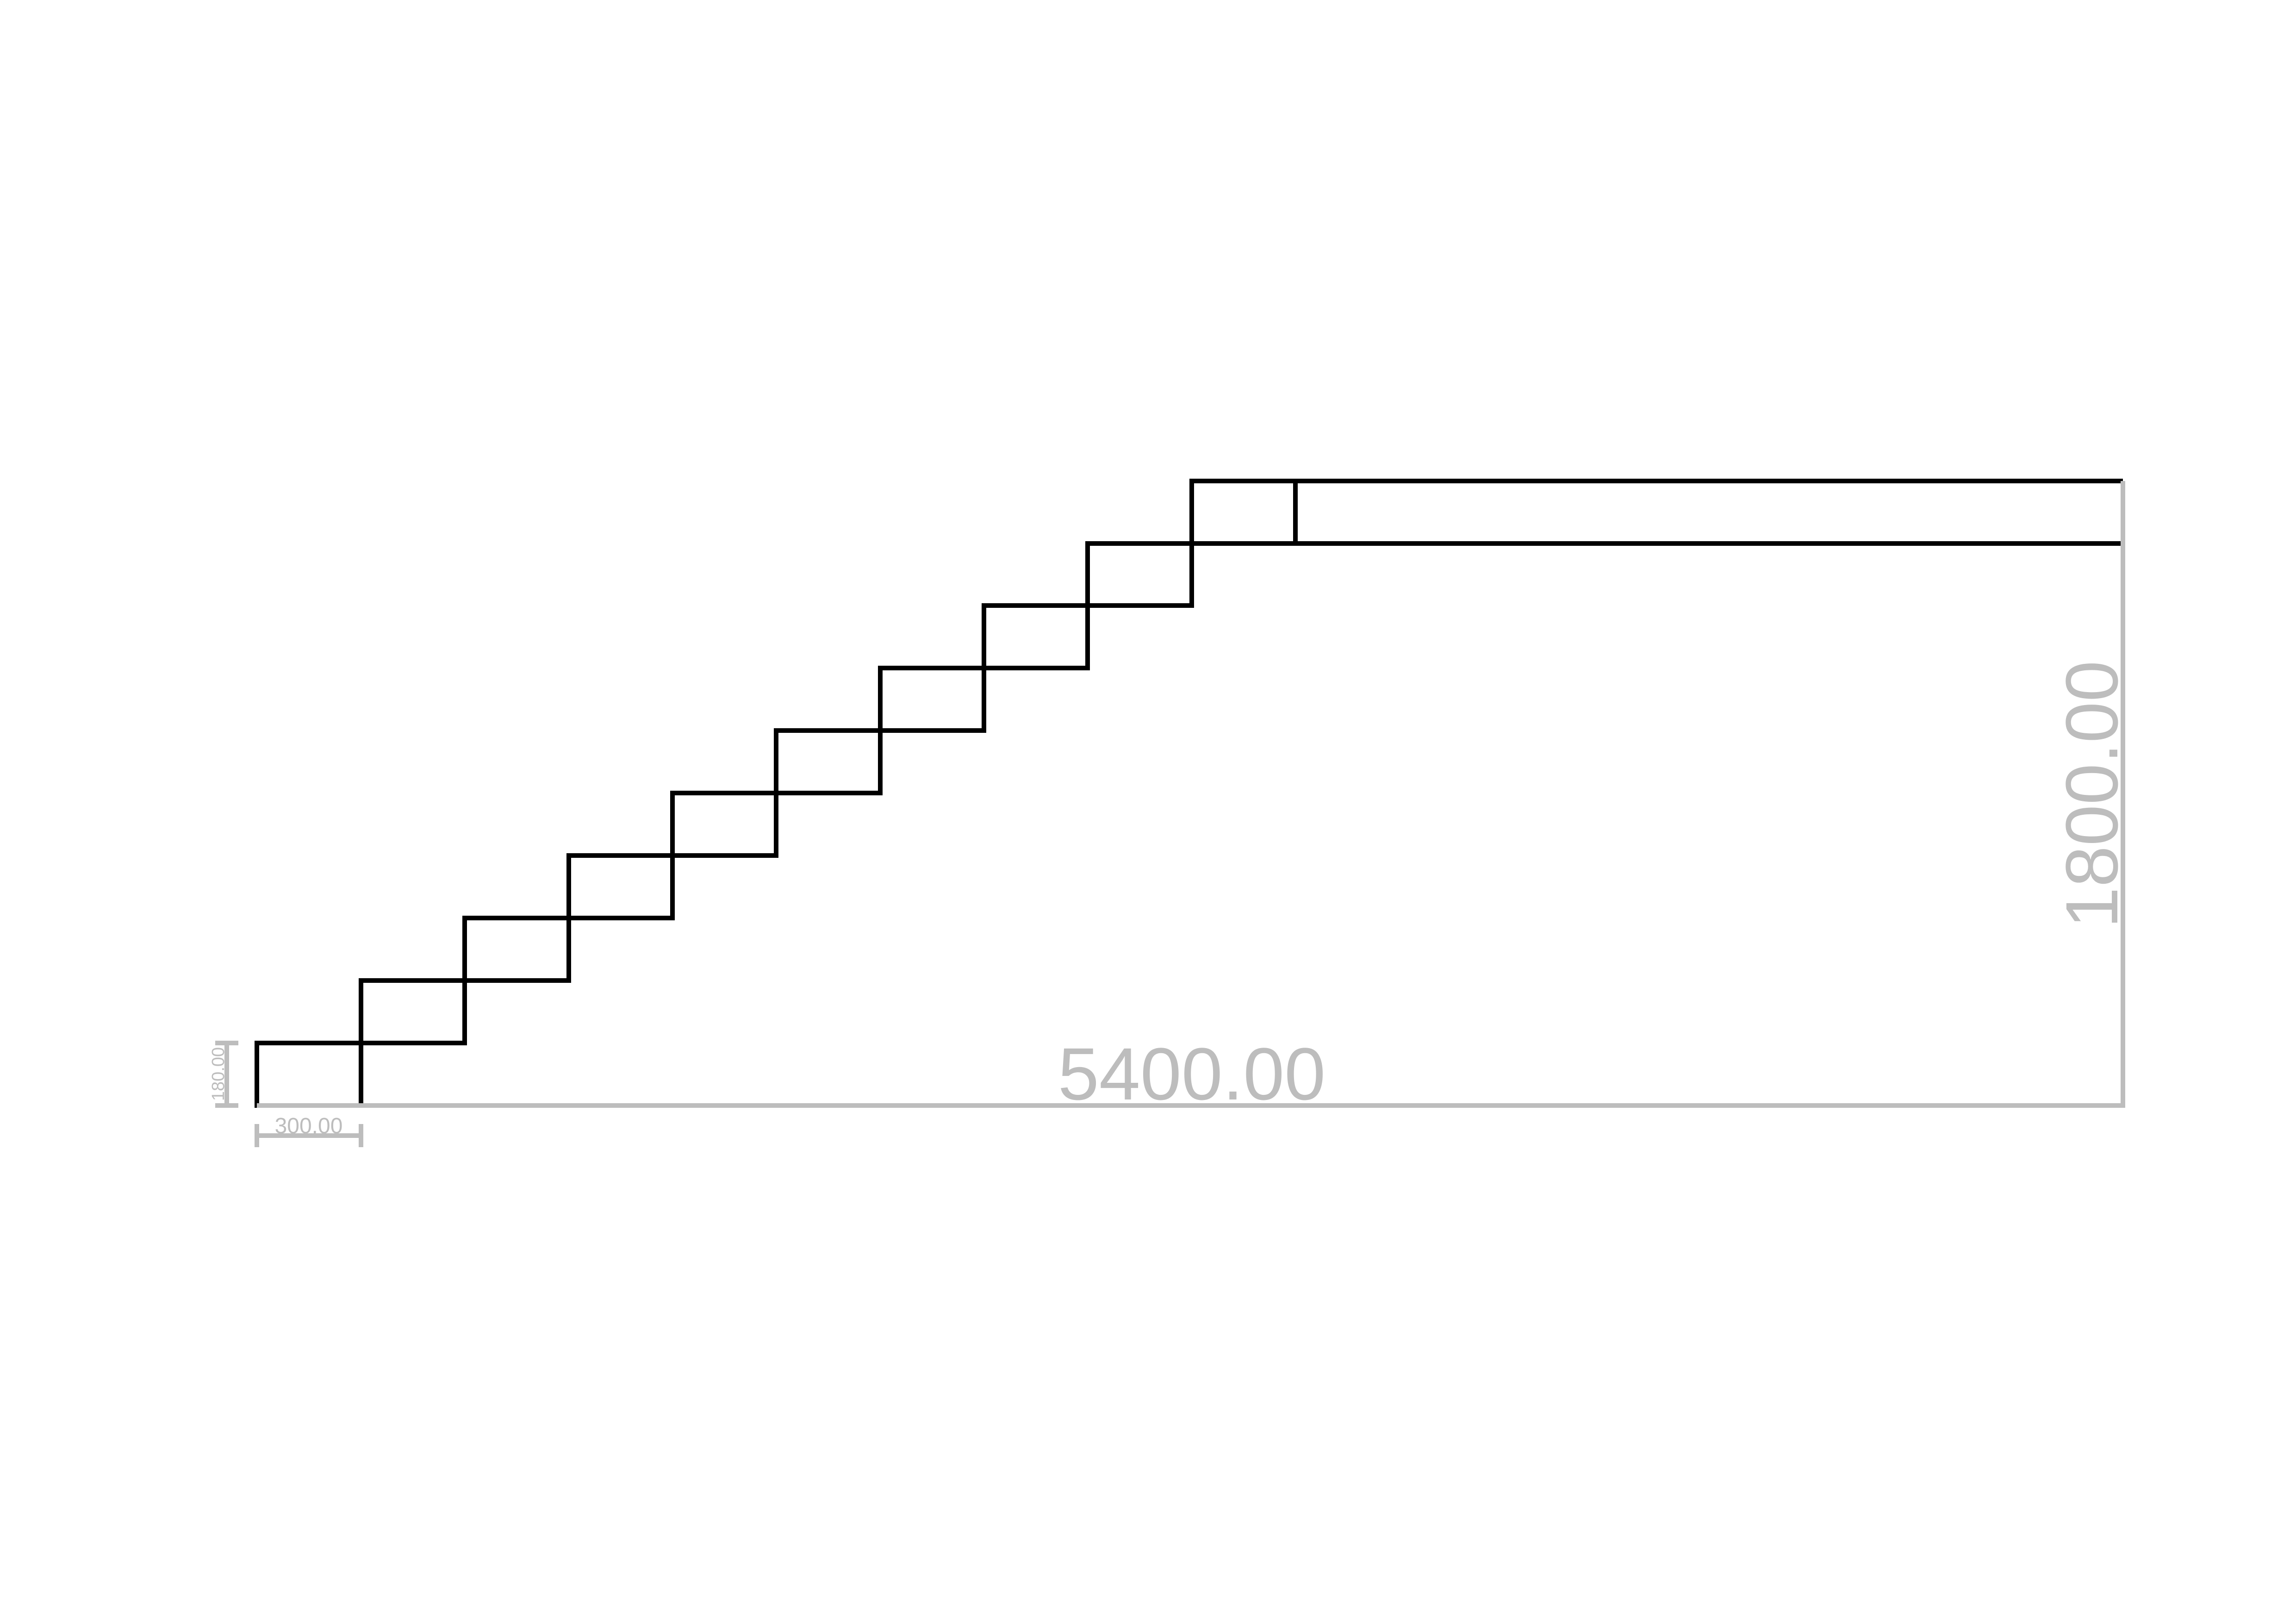  Describe the element at coordinates (2091, 794) in the screenshot. I see `total-rise-label: 1800.00` at that location.